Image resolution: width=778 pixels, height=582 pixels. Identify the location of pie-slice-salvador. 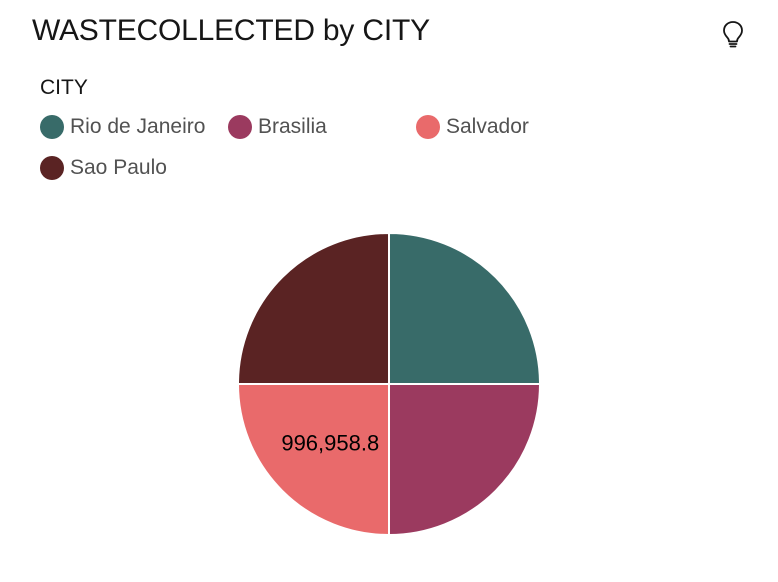
(313, 460).